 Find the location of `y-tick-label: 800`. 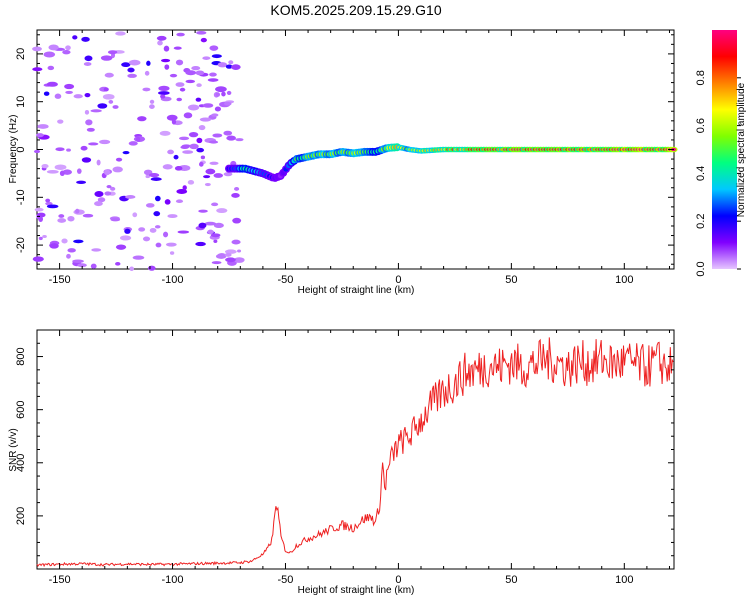

y-tick-label: 800 is located at coordinates (21, 356).